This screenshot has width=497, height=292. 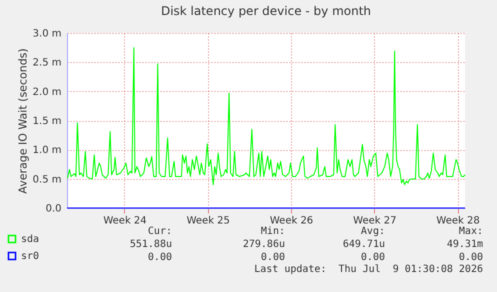 I want to click on text: 49.31m, so click(x=464, y=244).